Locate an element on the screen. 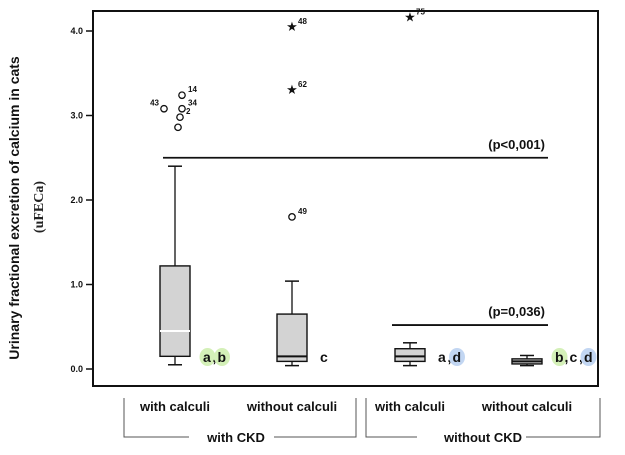  y-tick-label: 4.0 is located at coordinates (76, 31).